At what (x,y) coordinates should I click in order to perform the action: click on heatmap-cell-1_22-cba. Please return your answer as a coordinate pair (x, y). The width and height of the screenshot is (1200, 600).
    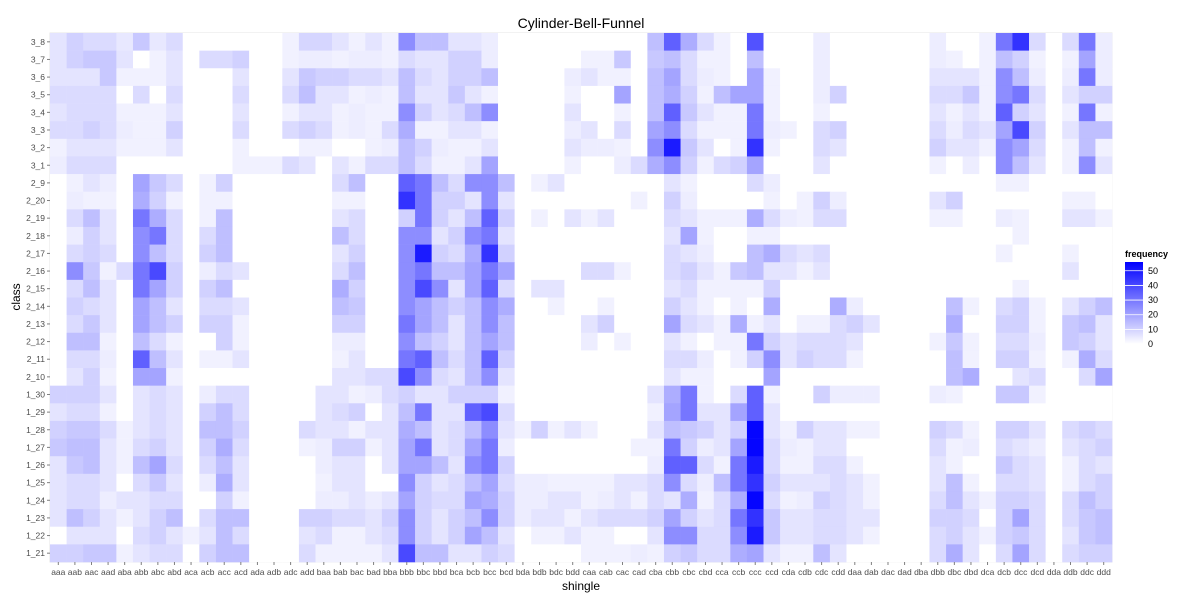
    Looking at the image, I should click on (656, 535).